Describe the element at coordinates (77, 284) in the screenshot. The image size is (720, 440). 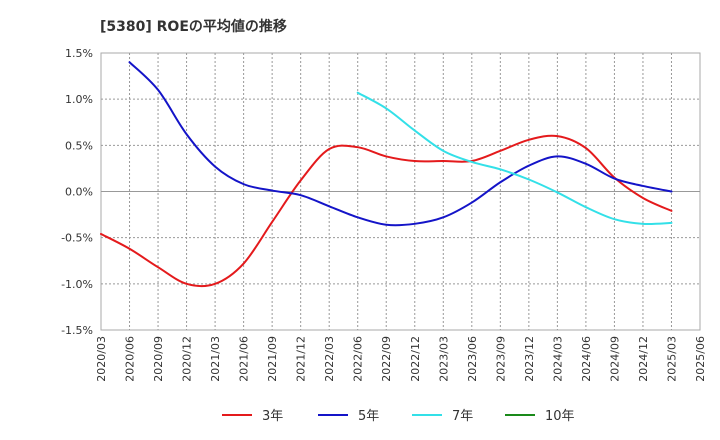
I see `y-tick-label: -1.0%` at that location.